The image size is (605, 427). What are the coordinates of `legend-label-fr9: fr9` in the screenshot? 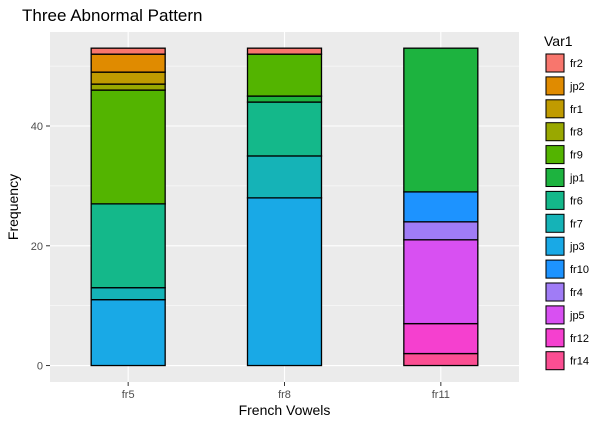 It's located at (576, 156).